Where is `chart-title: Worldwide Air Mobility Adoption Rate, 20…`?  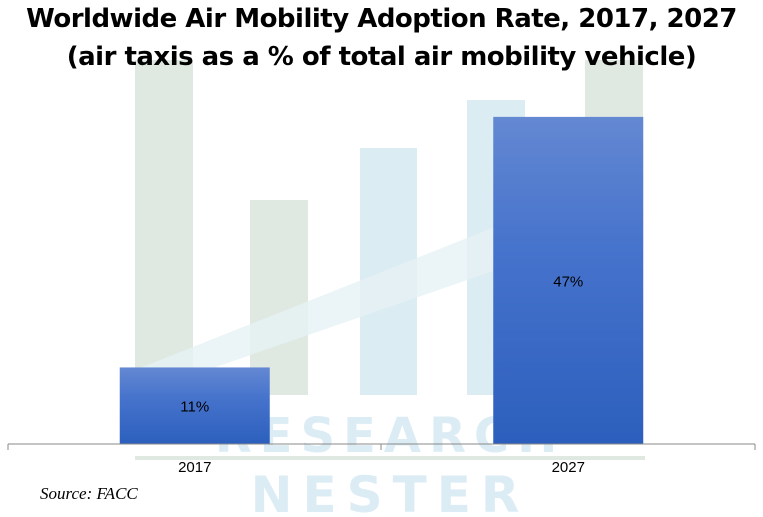 chart-title: Worldwide Air Mobility Adoption Rate, 20… is located at coordinates (381, 19).